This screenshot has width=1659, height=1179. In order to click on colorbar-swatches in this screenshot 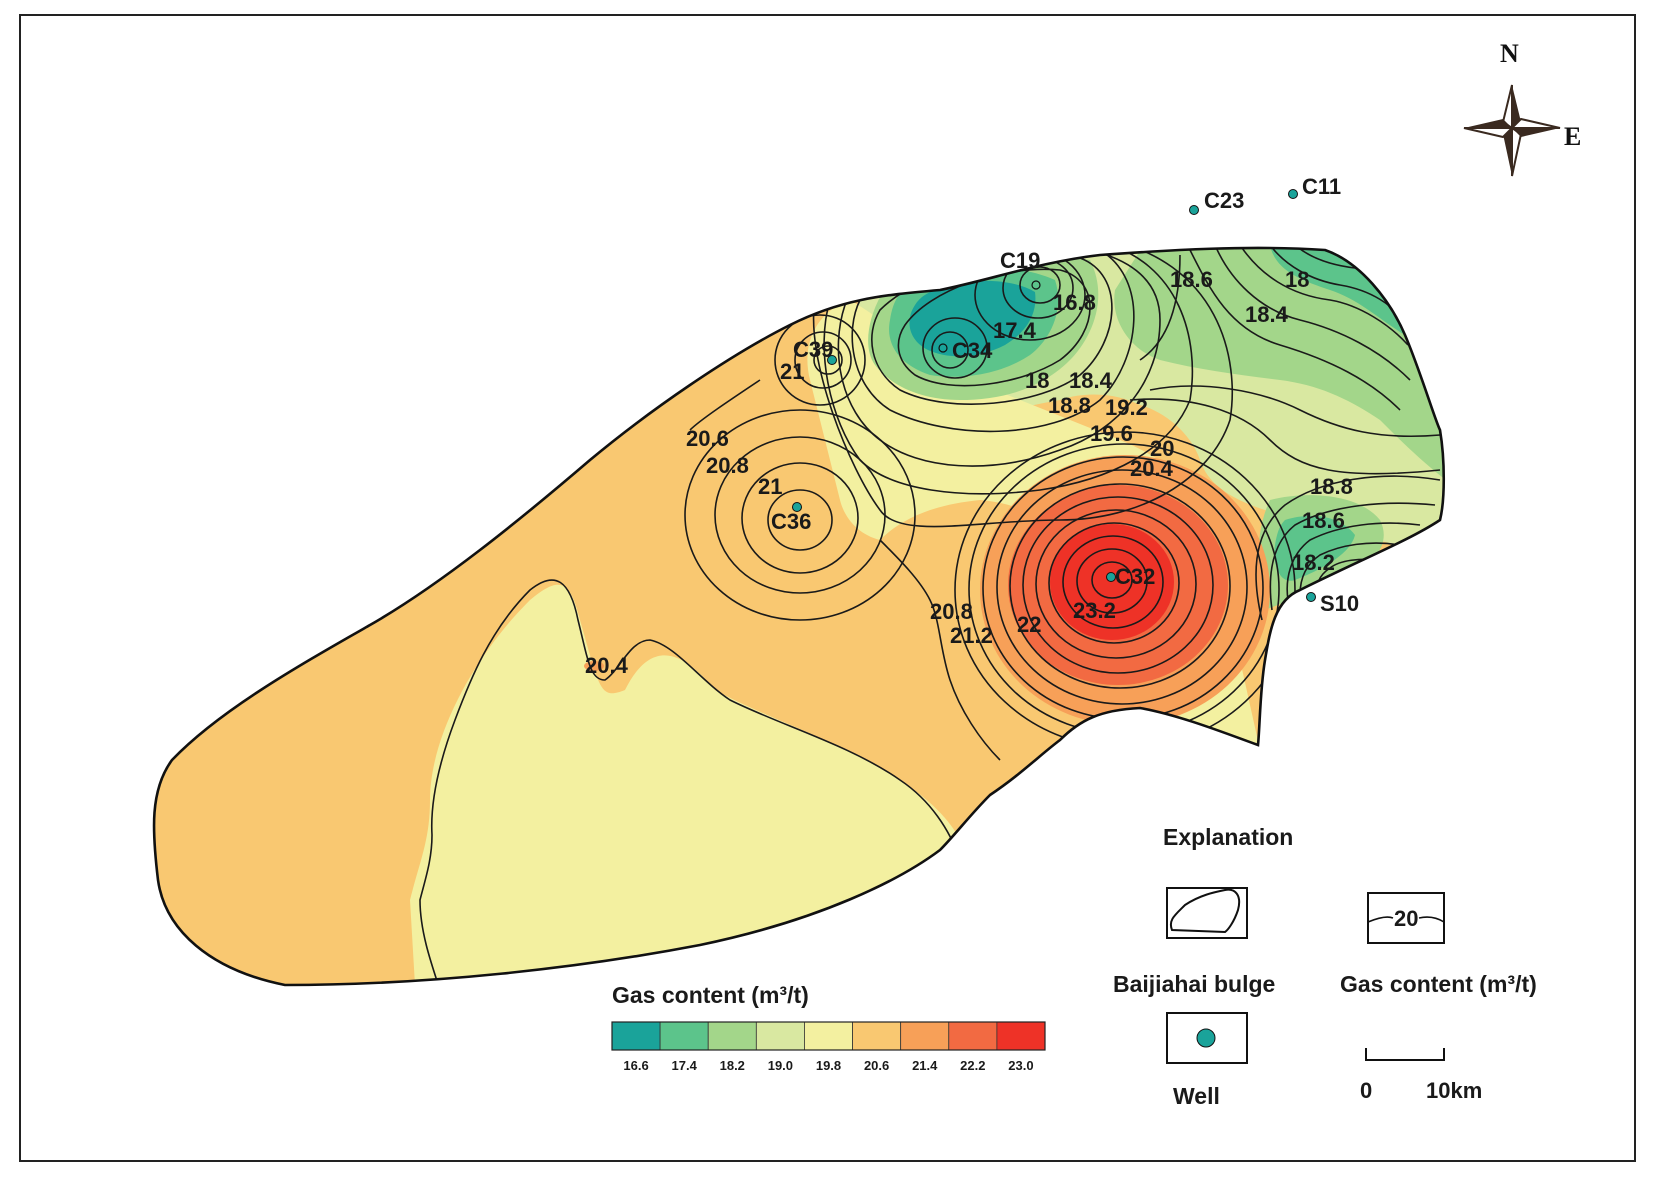, I will do `click(828, 1036)`.